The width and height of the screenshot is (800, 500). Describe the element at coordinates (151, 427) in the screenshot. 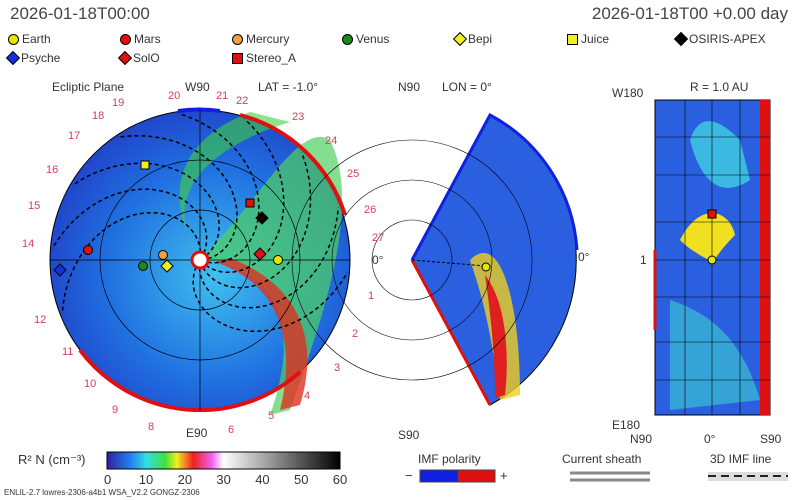

I see `sector-label: 8` at that location.